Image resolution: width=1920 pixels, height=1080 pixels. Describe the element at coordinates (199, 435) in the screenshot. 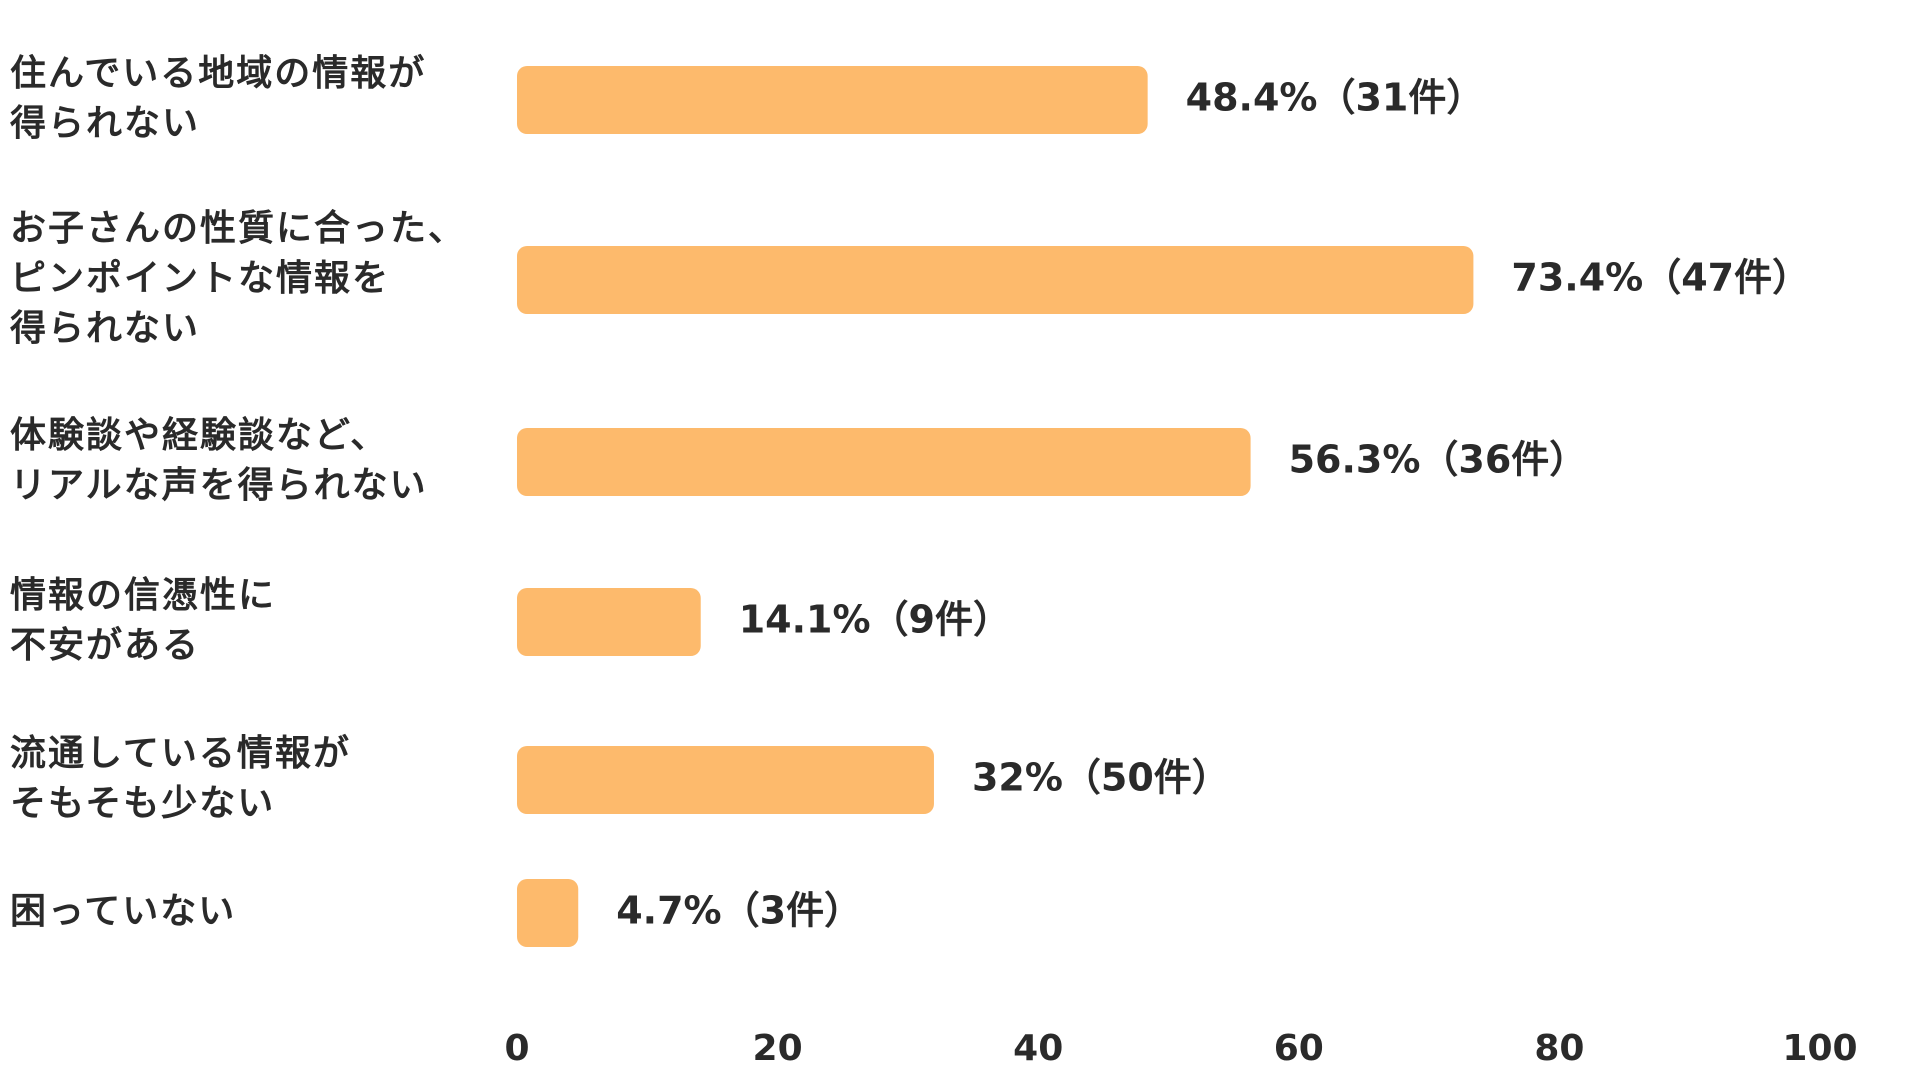

I see `category-label-line: 体験談や経験談など、` at that location.